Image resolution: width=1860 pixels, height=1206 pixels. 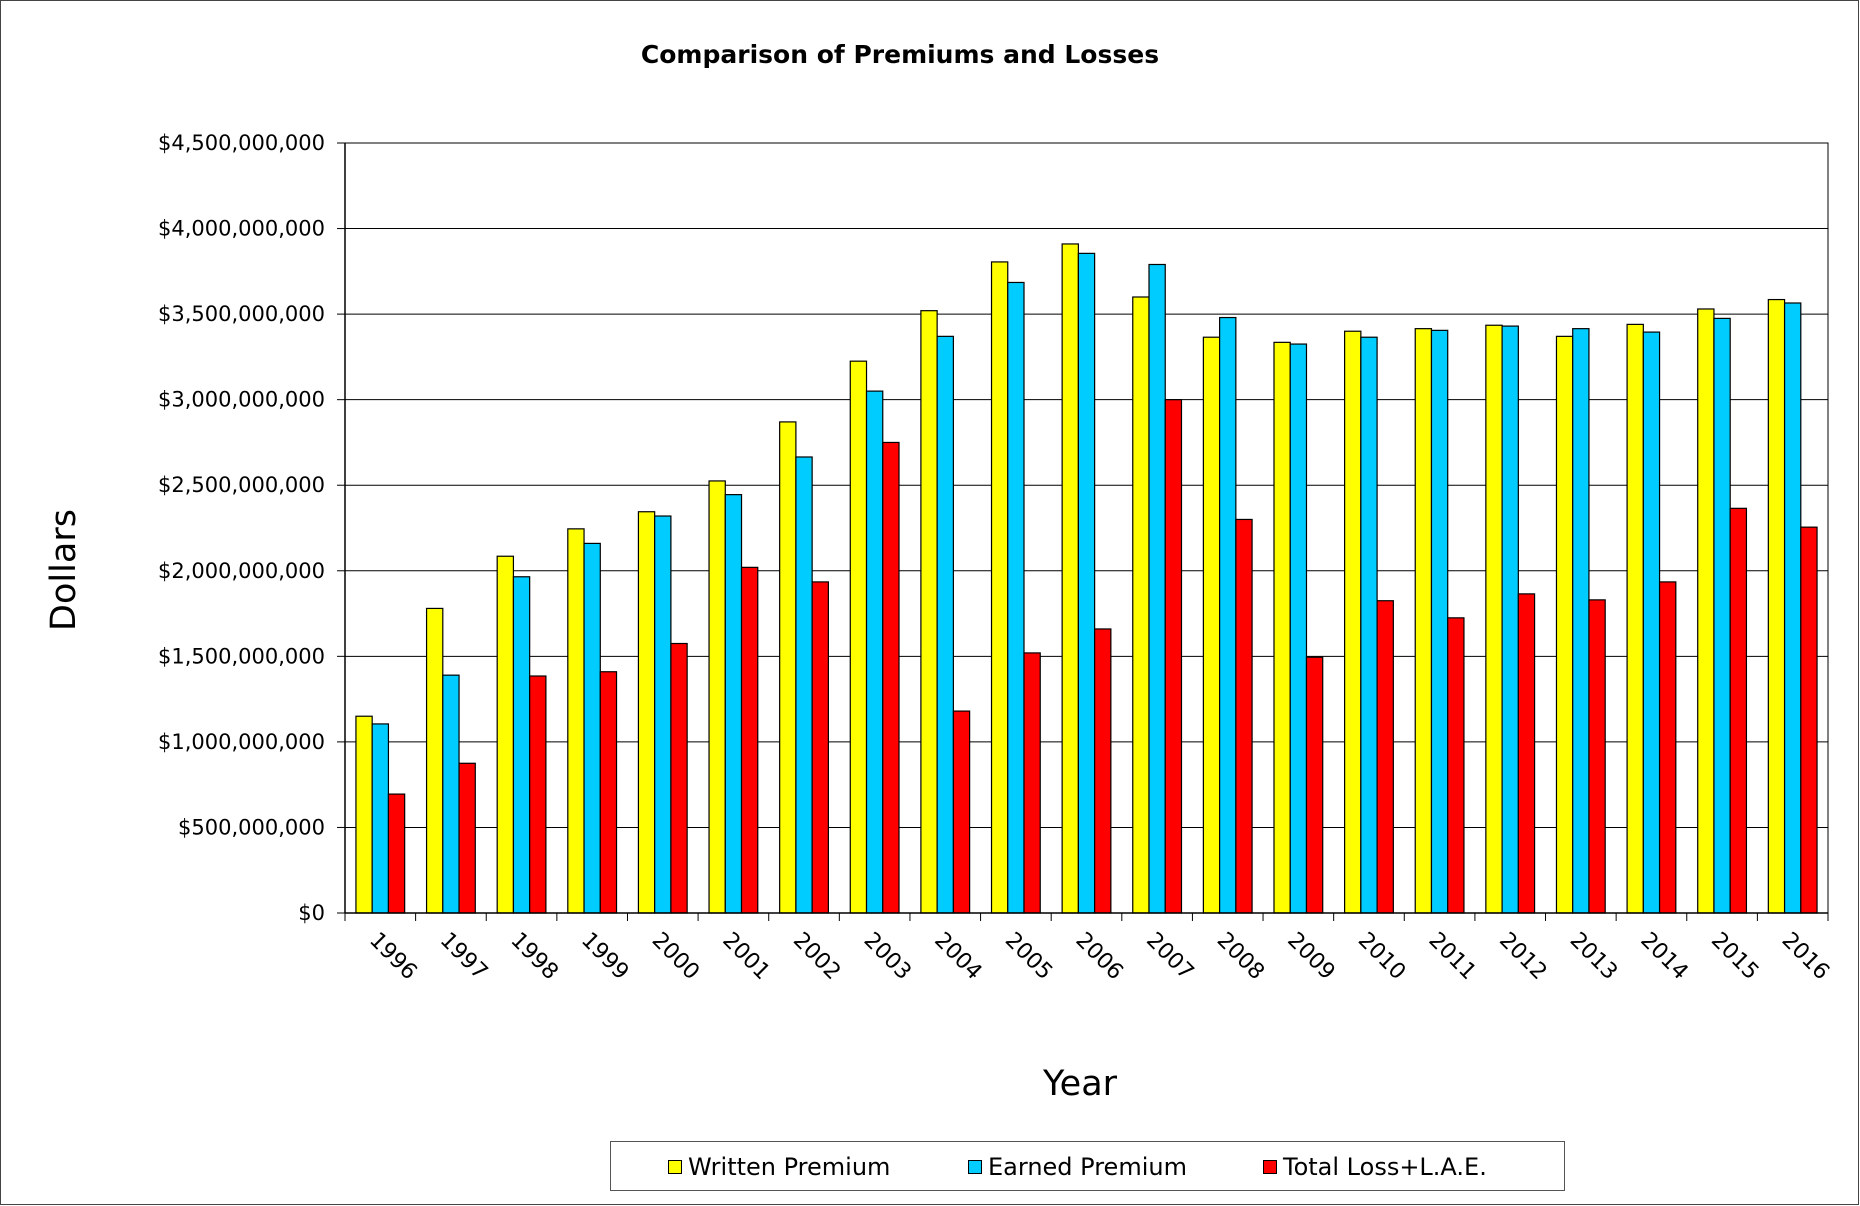 I want to click on bar-total-loss-l-a-e-1997, so click(x=467, y=838).